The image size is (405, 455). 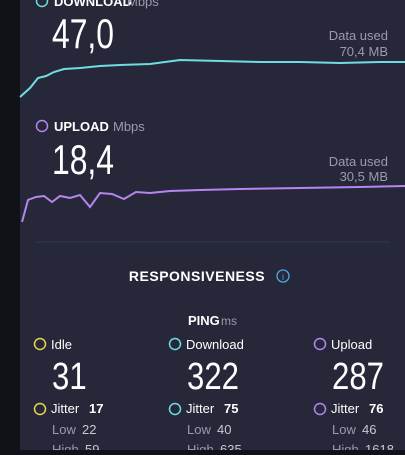 I want to click on download-label: DOWNLOAD, so click(x=93, y=4).